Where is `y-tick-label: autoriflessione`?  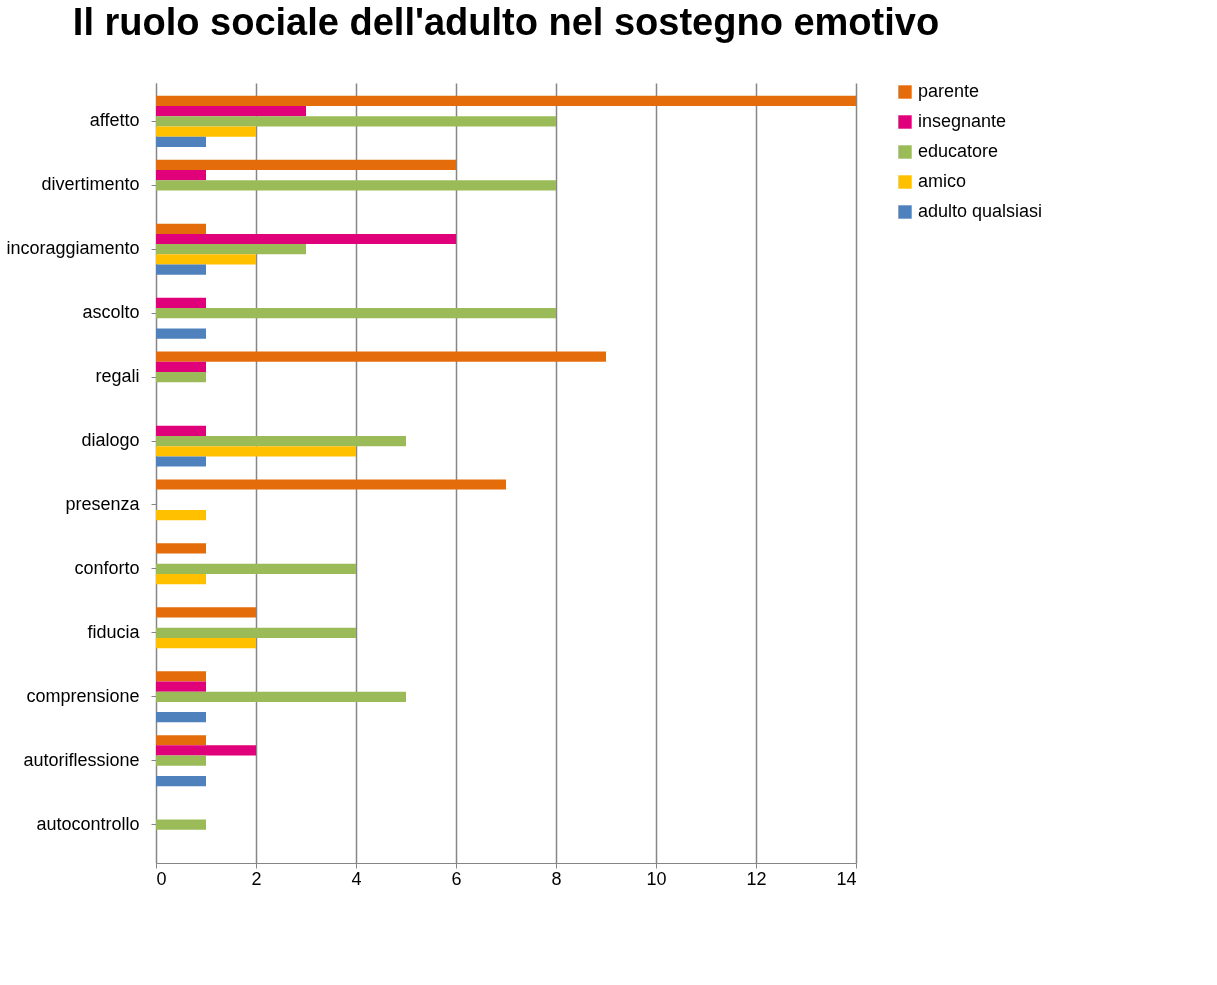
y-tick-label: autoriflessione is located at coordinates (81, 759).